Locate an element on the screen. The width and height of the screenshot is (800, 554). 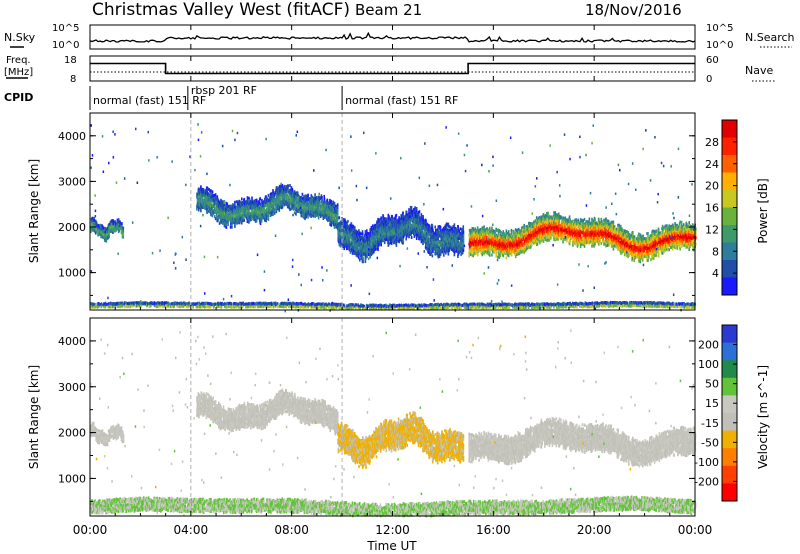
freq-label: Freq. is located at coordinates (18, 60).